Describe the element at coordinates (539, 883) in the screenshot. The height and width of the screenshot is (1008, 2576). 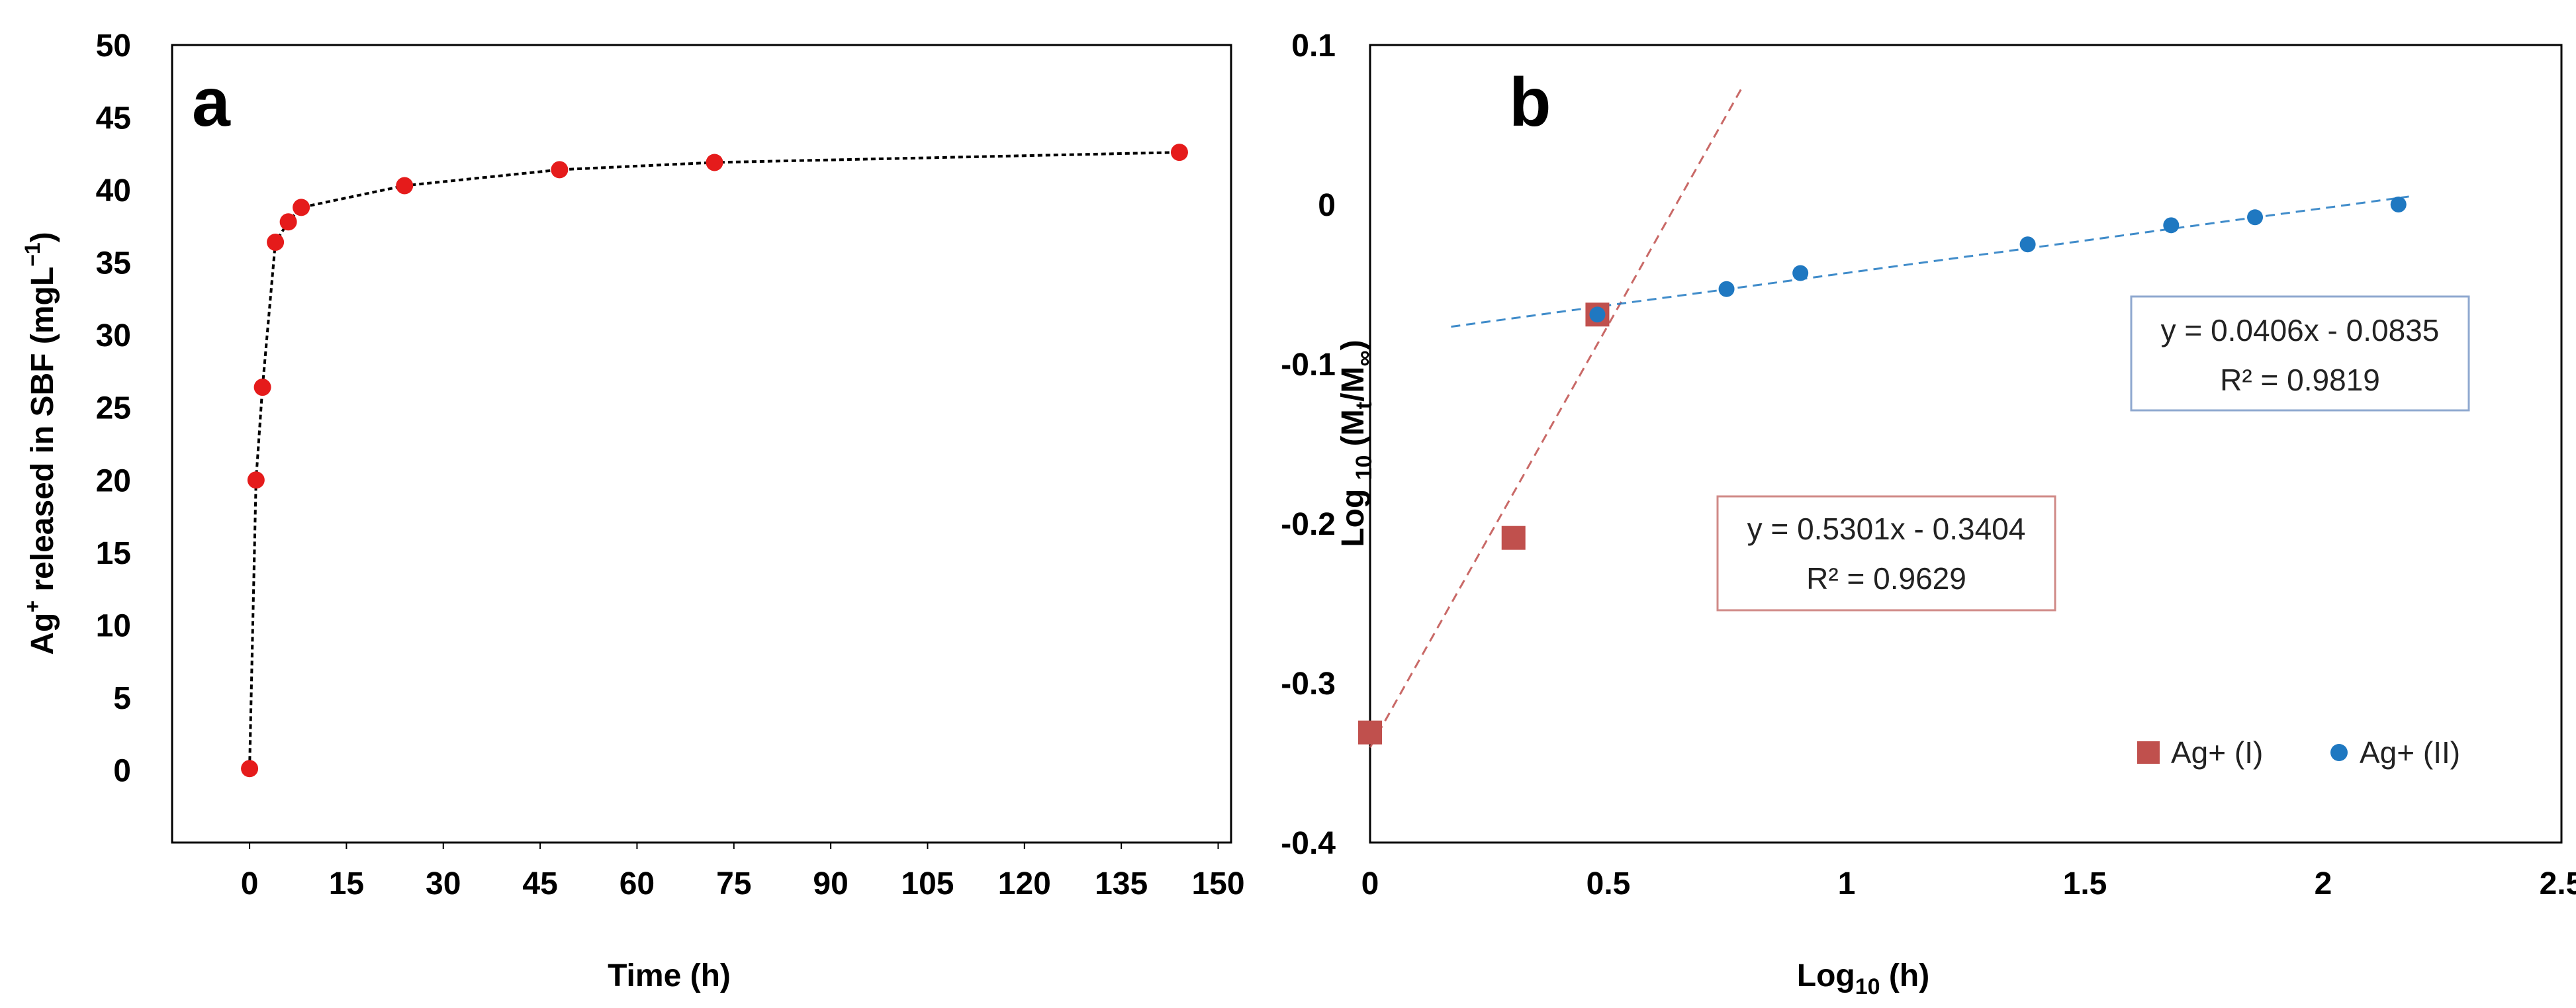
I see `chart-a-x-tick-label: 45` at that location.